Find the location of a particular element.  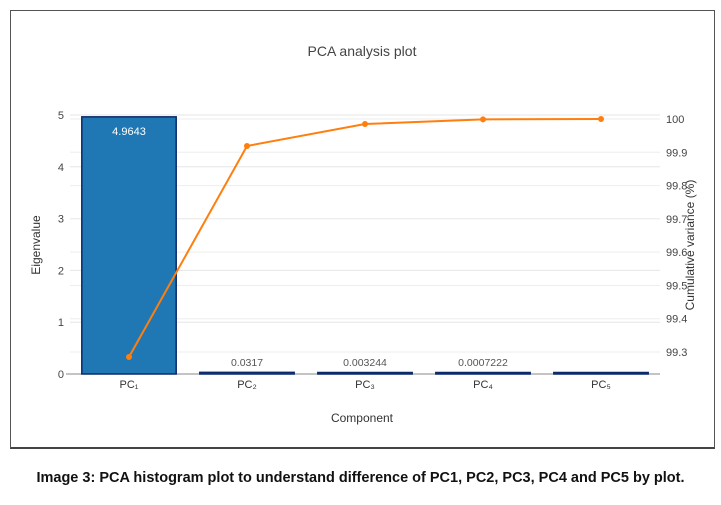

y2-tick-label: 99.7 is located at coordinates (676, 220).